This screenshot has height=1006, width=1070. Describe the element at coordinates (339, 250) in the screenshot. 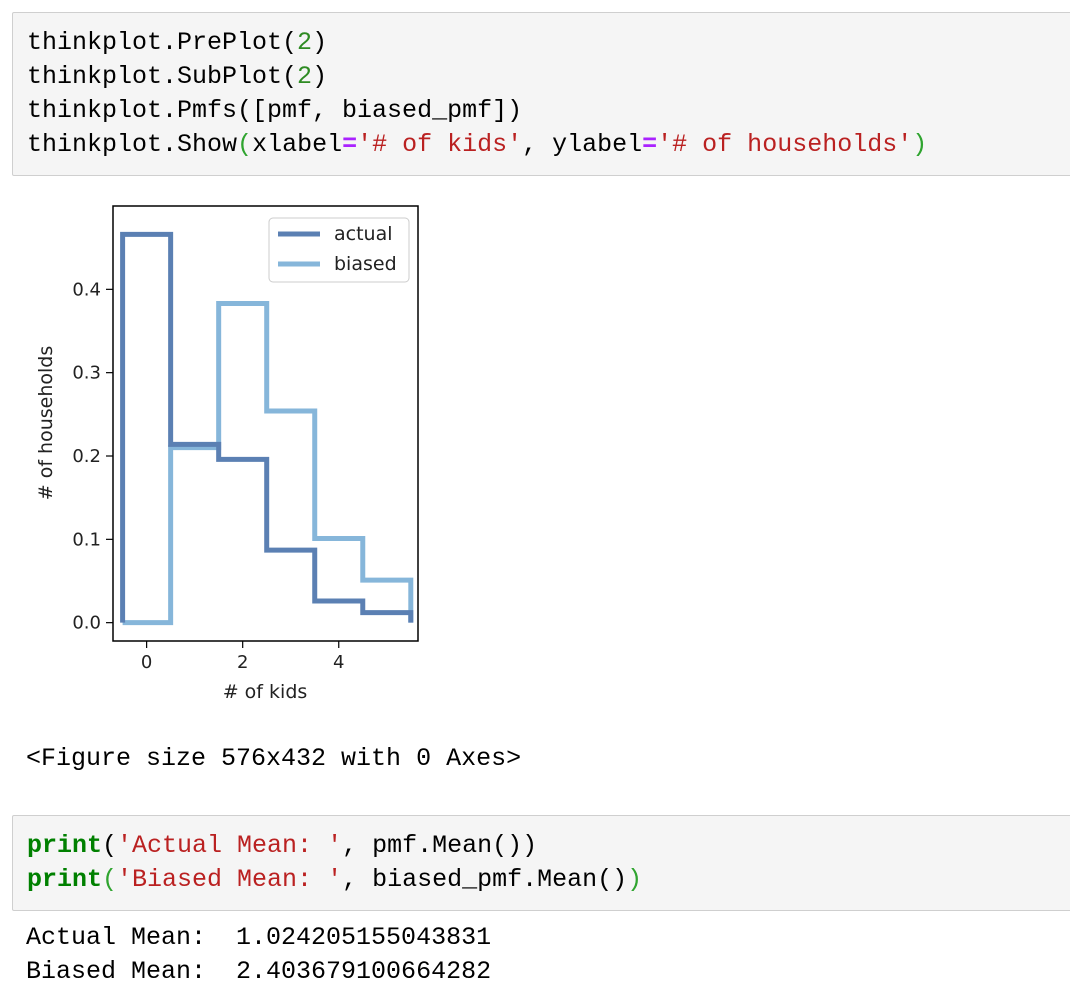

I see `legend: actual biased` at that location.